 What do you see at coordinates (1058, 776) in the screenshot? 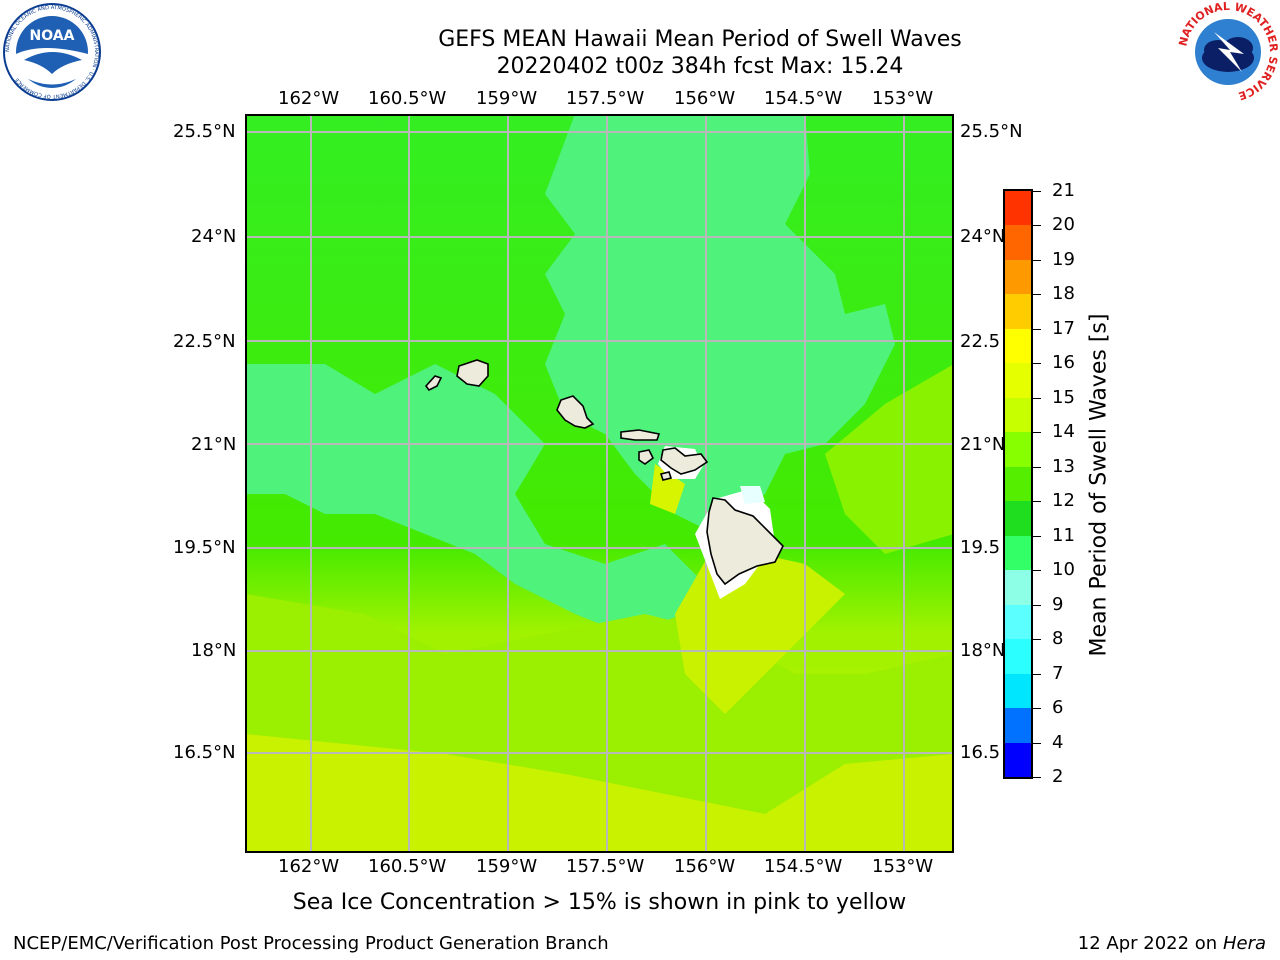
I see `colorbar-tick-label: 2` at bounding box center [1058, 776].